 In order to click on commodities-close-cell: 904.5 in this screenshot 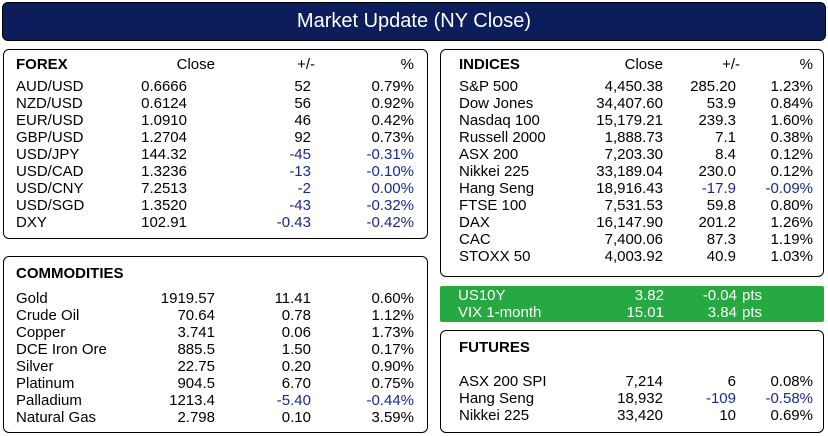, I will do `click(196, 383)`.